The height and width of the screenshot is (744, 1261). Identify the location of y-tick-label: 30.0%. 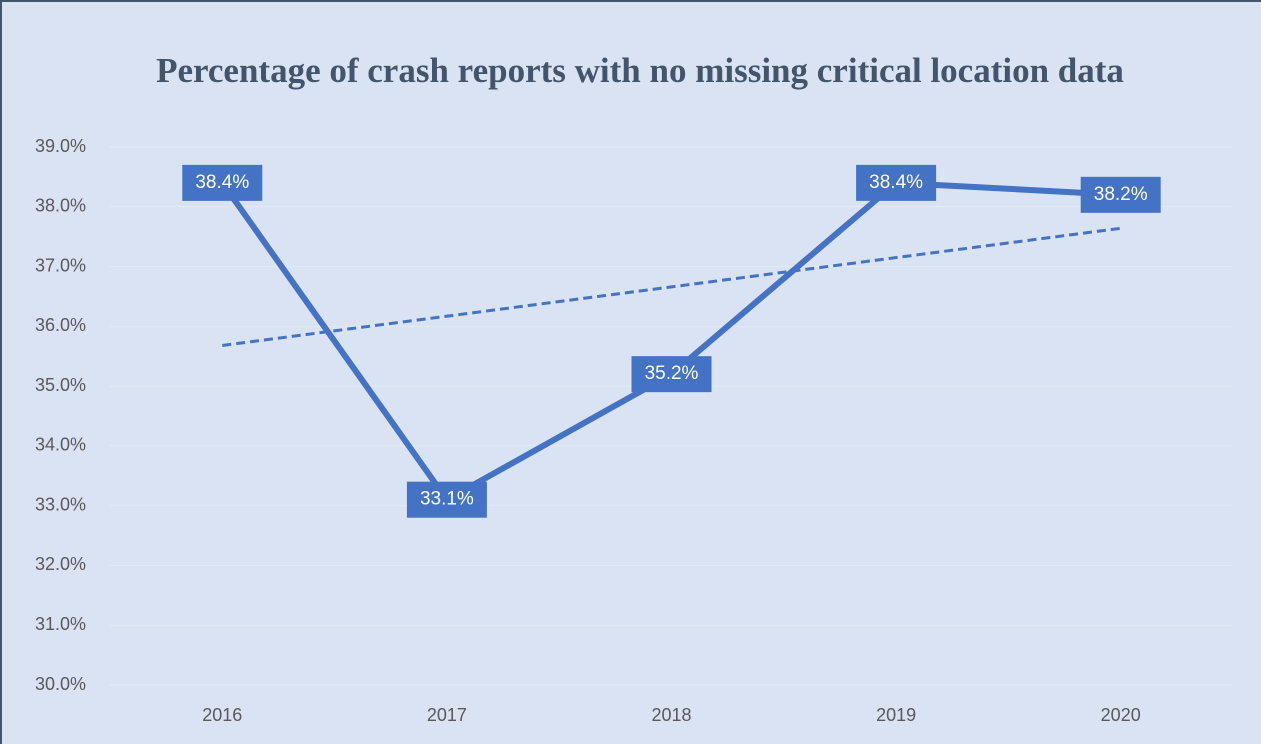
(60, 684).